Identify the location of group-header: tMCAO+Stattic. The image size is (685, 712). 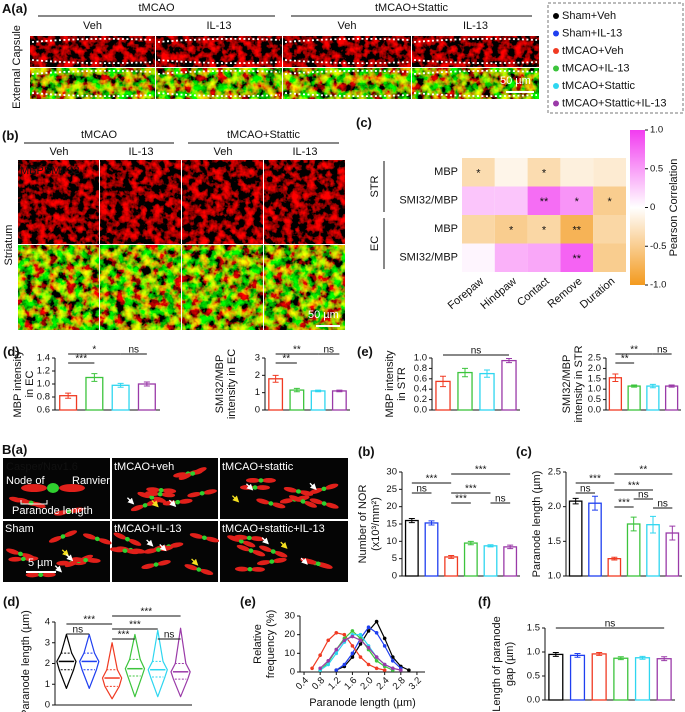
(264, 135).